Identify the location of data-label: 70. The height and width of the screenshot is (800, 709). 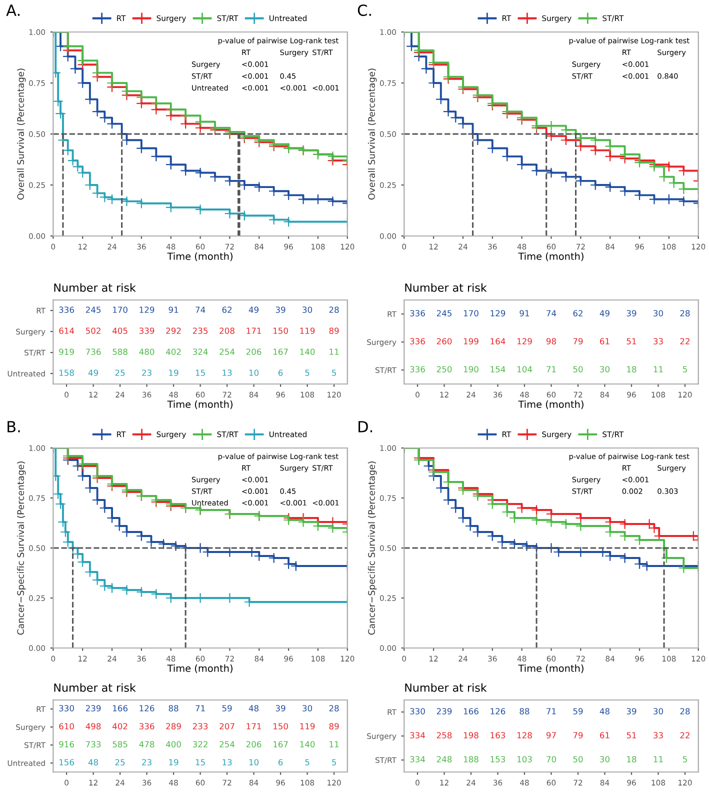
(551, 759).